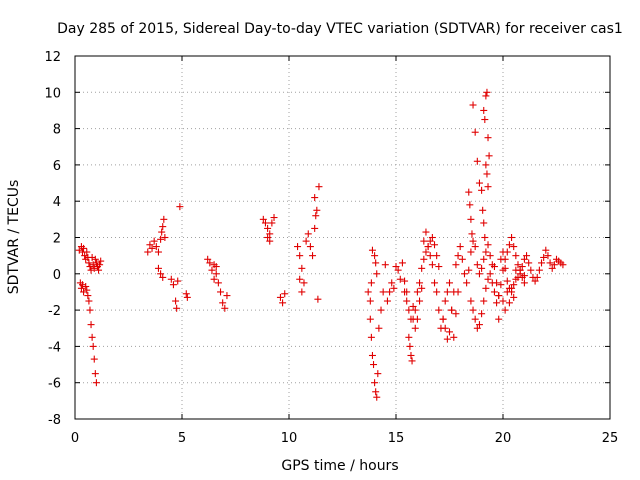 This screenshot has width=640, height=480. I want to click on x-tick-label: 15, so click(396, 438).